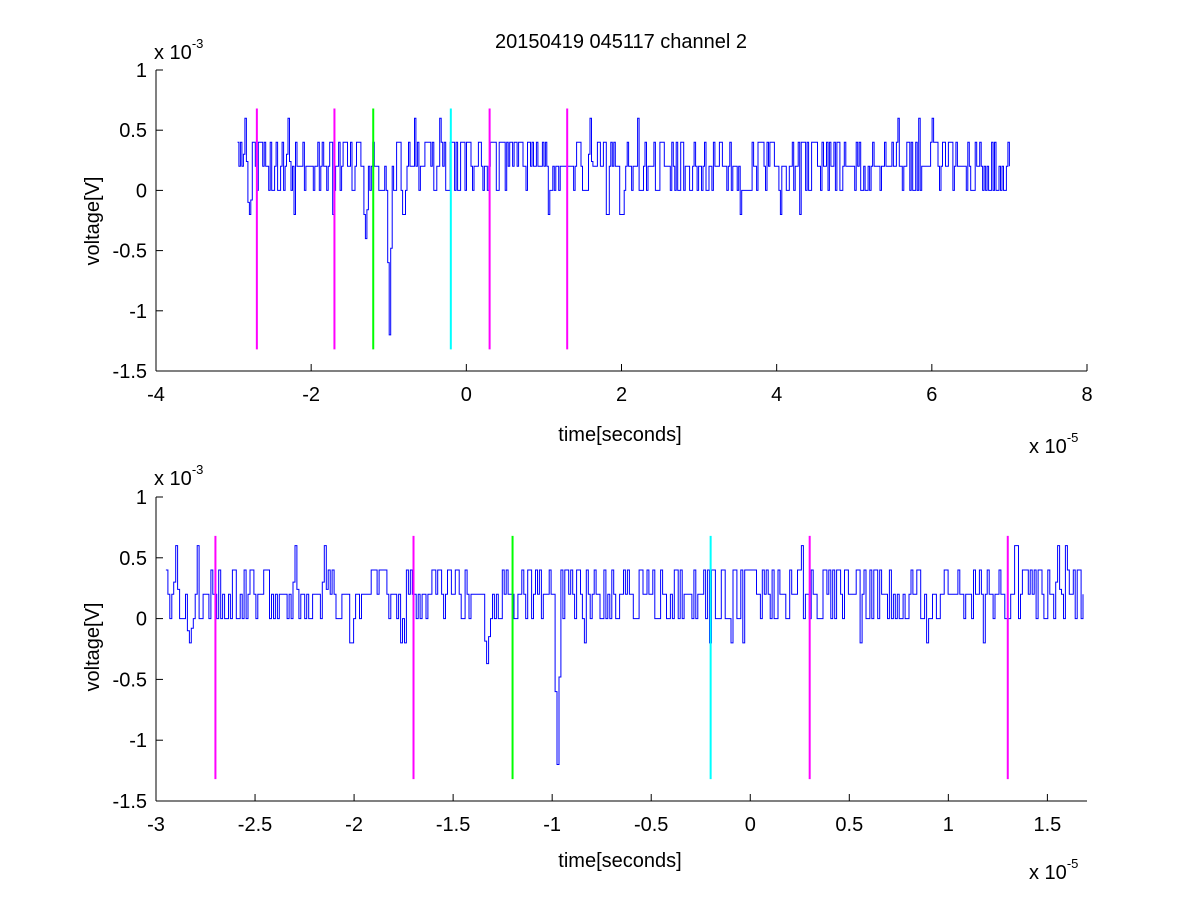 This screenshot has width=1200, height=901. I want to click on bottom-x-tick-label: -2.5, so click(255, 825).